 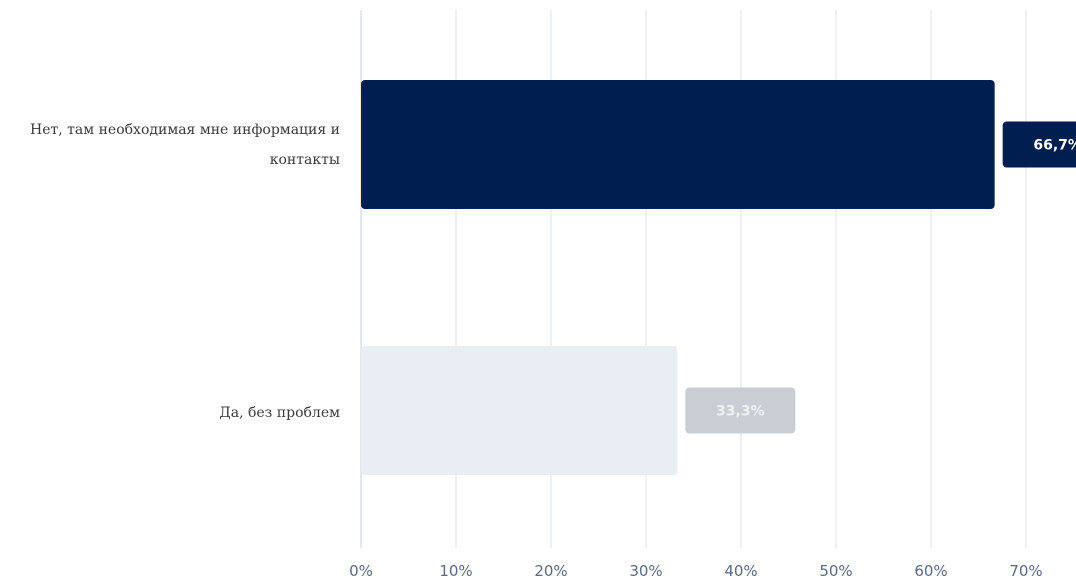 What do you see at coordinates (645, 571) in the screenshot?
I see `x-tick-label-30: 30%` at bounding box center [645, 571].